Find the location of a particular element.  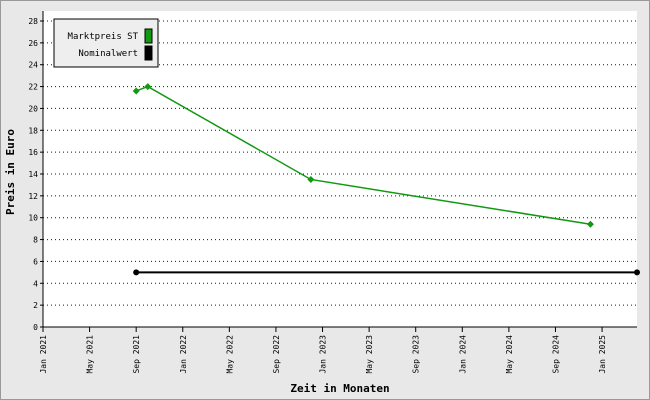

y-tick-label: 14 is located at coordinates (33, 174).